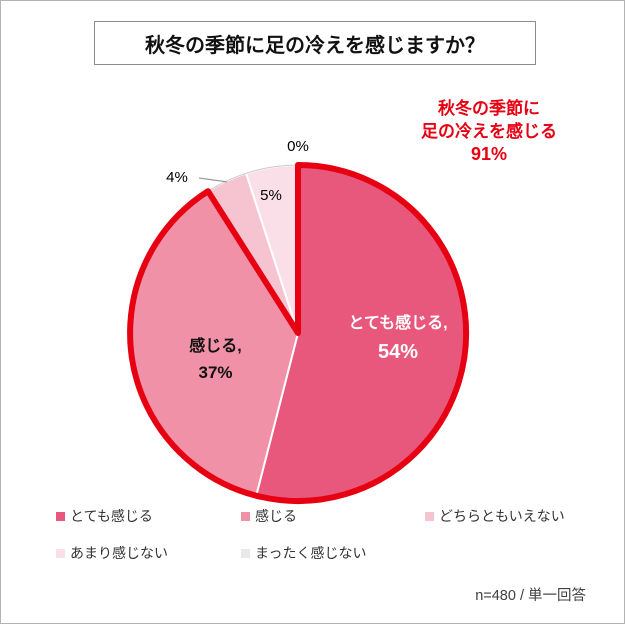  Describe the element at coordinates (530, 596) in the screenshot. I see `sample-size-note: n=480 / 単一回答` at that location.